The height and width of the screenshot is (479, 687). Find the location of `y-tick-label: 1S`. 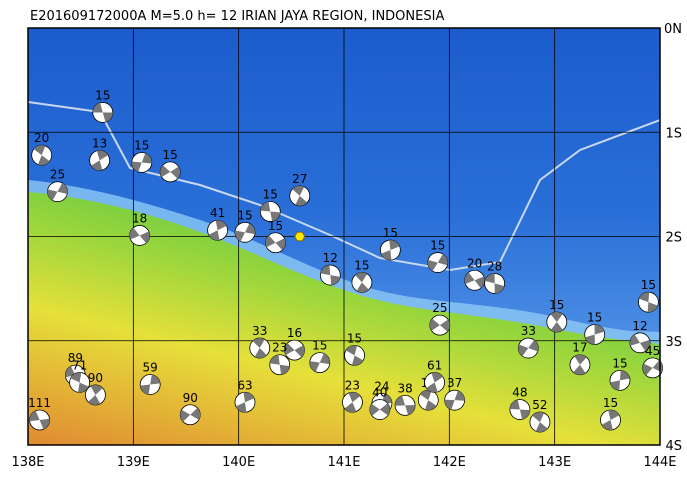

y-tick-label: 1S is located at coordinates (673, 133).